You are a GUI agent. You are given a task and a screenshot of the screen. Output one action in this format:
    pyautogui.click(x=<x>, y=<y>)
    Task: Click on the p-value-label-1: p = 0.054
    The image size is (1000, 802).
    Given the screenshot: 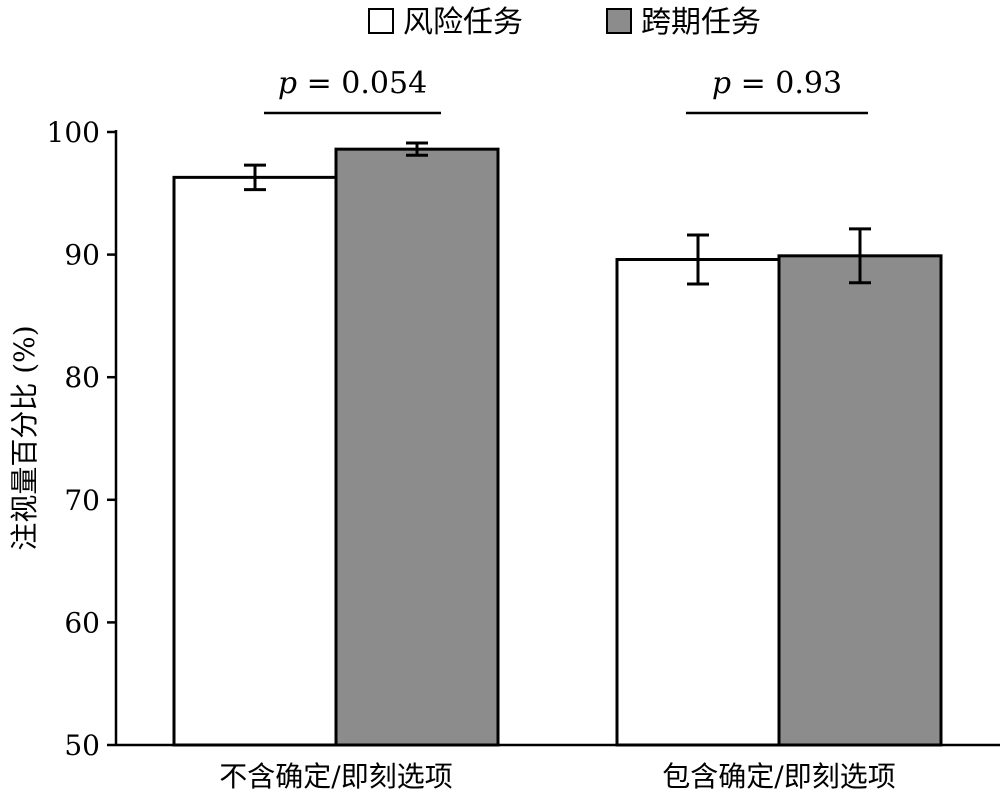 What is the action you would take?
    pyautogui.click(x=352, y=83)
    